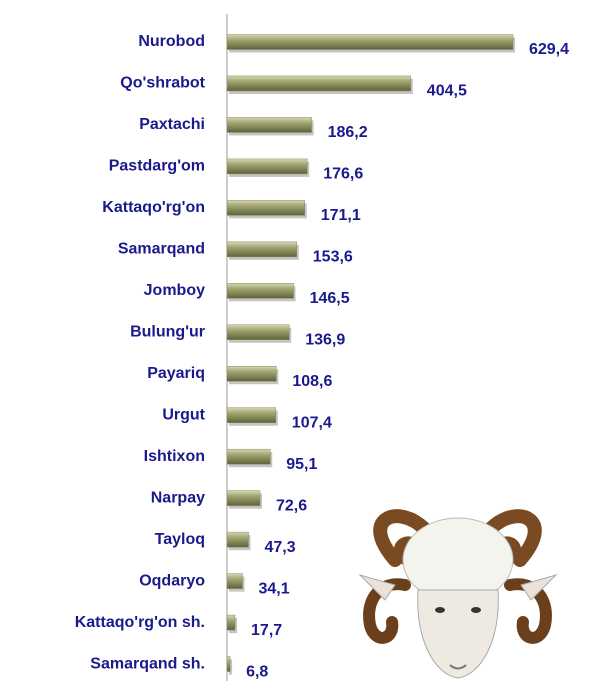  Describe the element at coordinates (171, 41) in the screenshot. I see `category-label: Nurobod` at that location.